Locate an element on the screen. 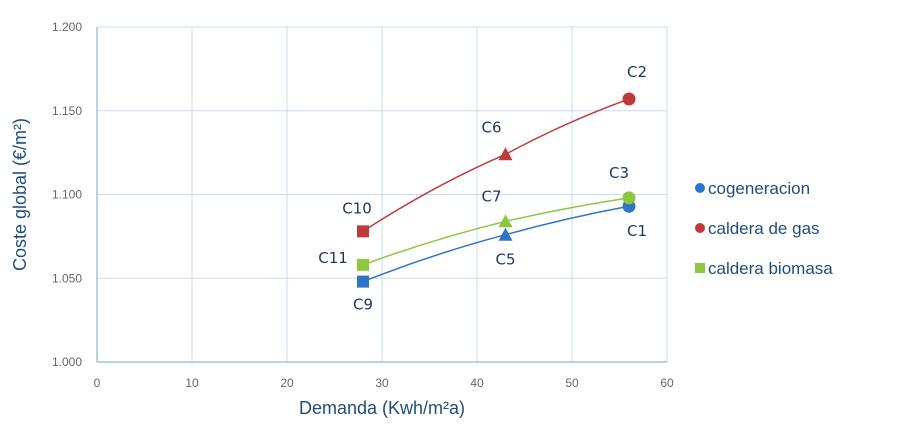 The width and height of the screenshot is (898, 424). y-tick-label: 1.000 is located at coordinates (67, 362).